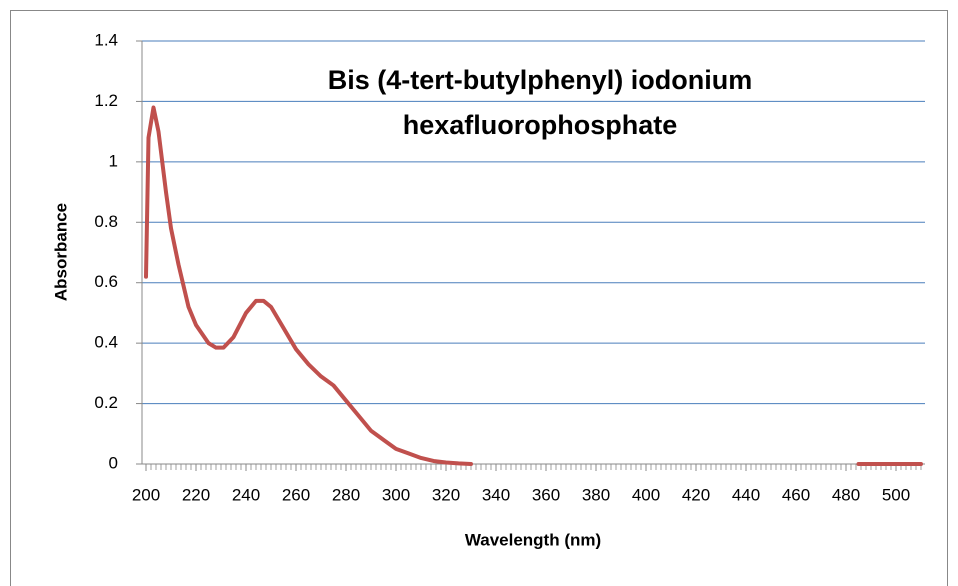  Describe the element at coordinates (113, 462) in the screenshot. I see `y-tick-label: 0` at that location.